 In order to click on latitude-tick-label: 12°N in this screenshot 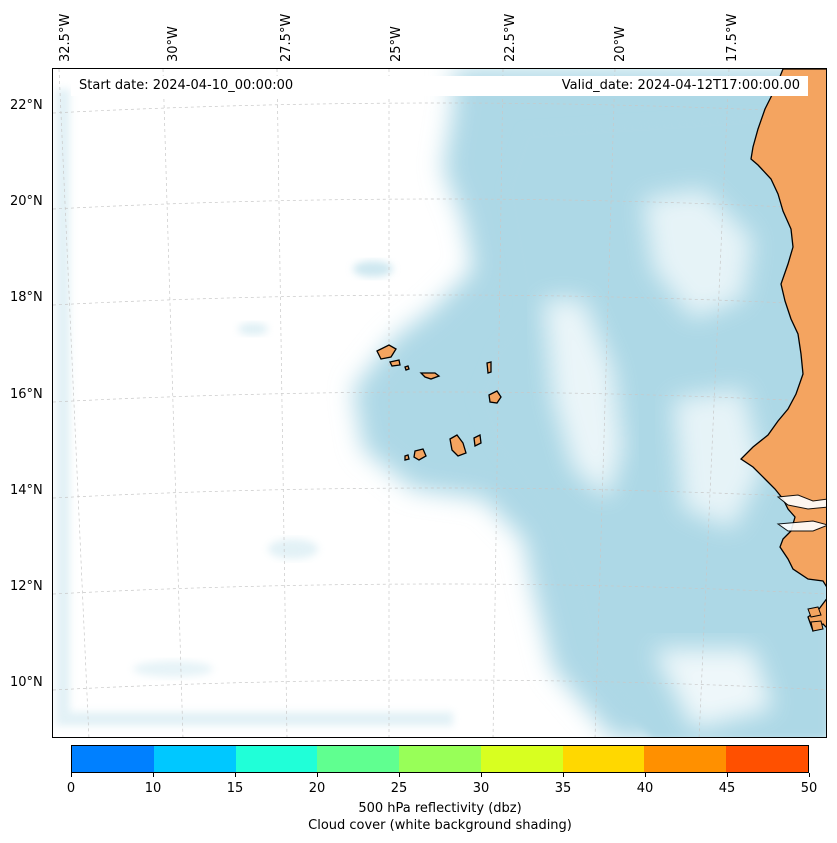, I will do `click(26, 586)`.